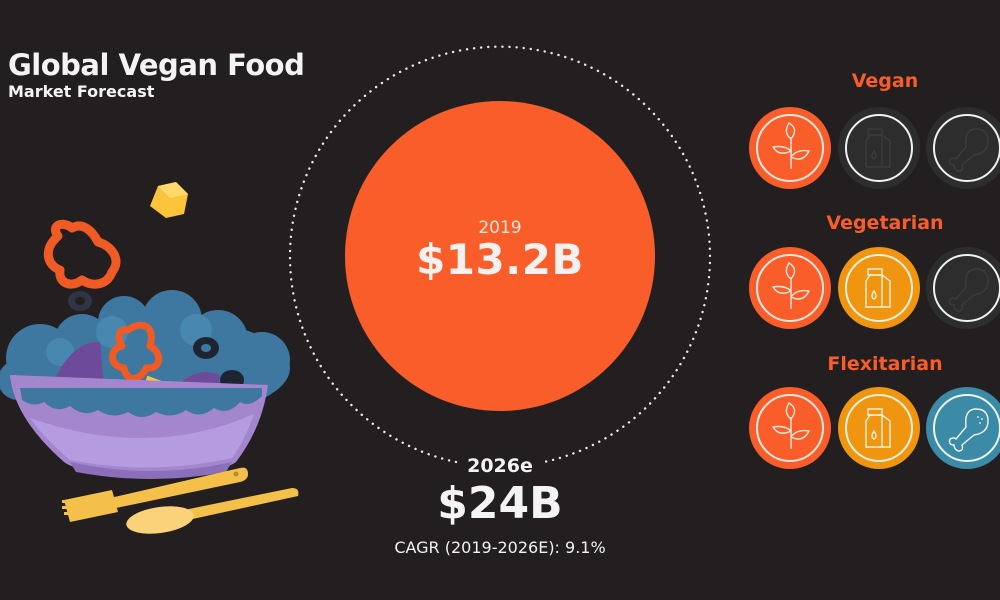 The height and width of the screenshot is (600, 1000). I want to click on flexitarian-plant-circle, so click(790, 428).